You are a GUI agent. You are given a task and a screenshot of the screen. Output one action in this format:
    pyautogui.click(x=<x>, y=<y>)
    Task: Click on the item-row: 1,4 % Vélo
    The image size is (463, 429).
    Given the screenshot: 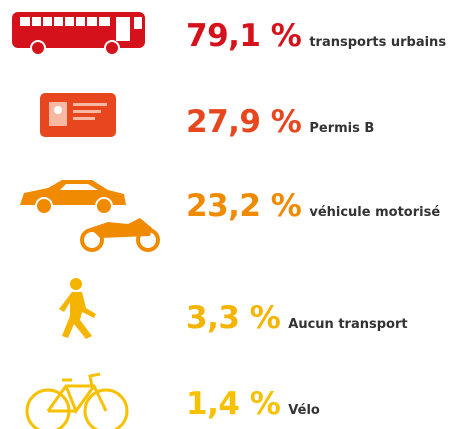 What is the action you would take?
    pyautogui.click(x=253, y=404)
    